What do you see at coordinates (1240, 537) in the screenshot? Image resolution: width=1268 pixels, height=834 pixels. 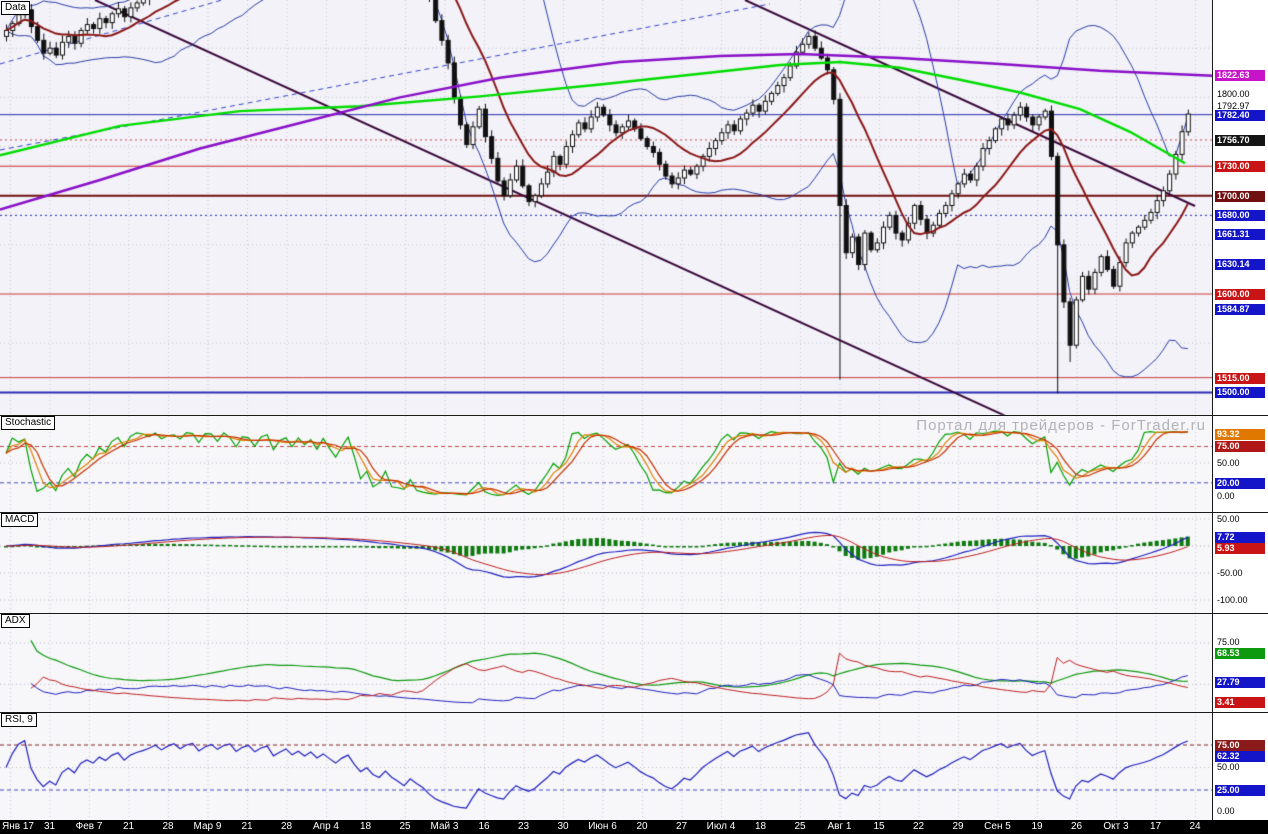 I see `macd-value-tag: 7.72` at bounding box center [1240, 537].